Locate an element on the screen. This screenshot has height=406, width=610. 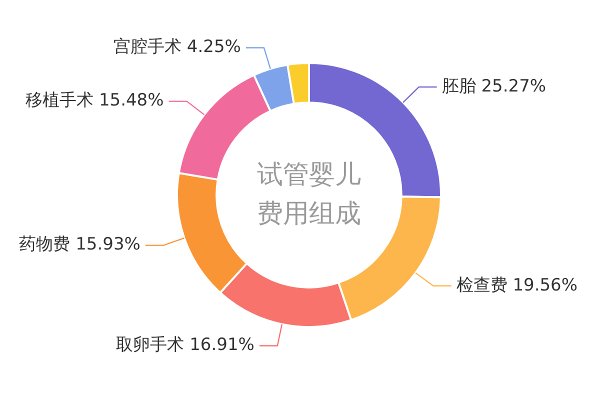
slice-label: 胚胎 25.27% is located at coordinates (494, 86).